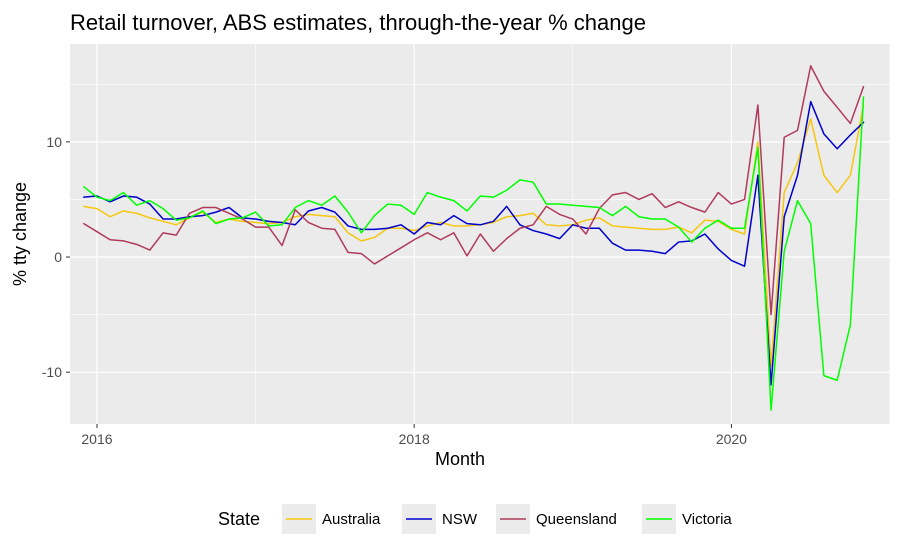  What do you see at coordinates (414, 439) in the screenshot?
I see `x-tick-label: 2018` at bounding box center [414, 439].